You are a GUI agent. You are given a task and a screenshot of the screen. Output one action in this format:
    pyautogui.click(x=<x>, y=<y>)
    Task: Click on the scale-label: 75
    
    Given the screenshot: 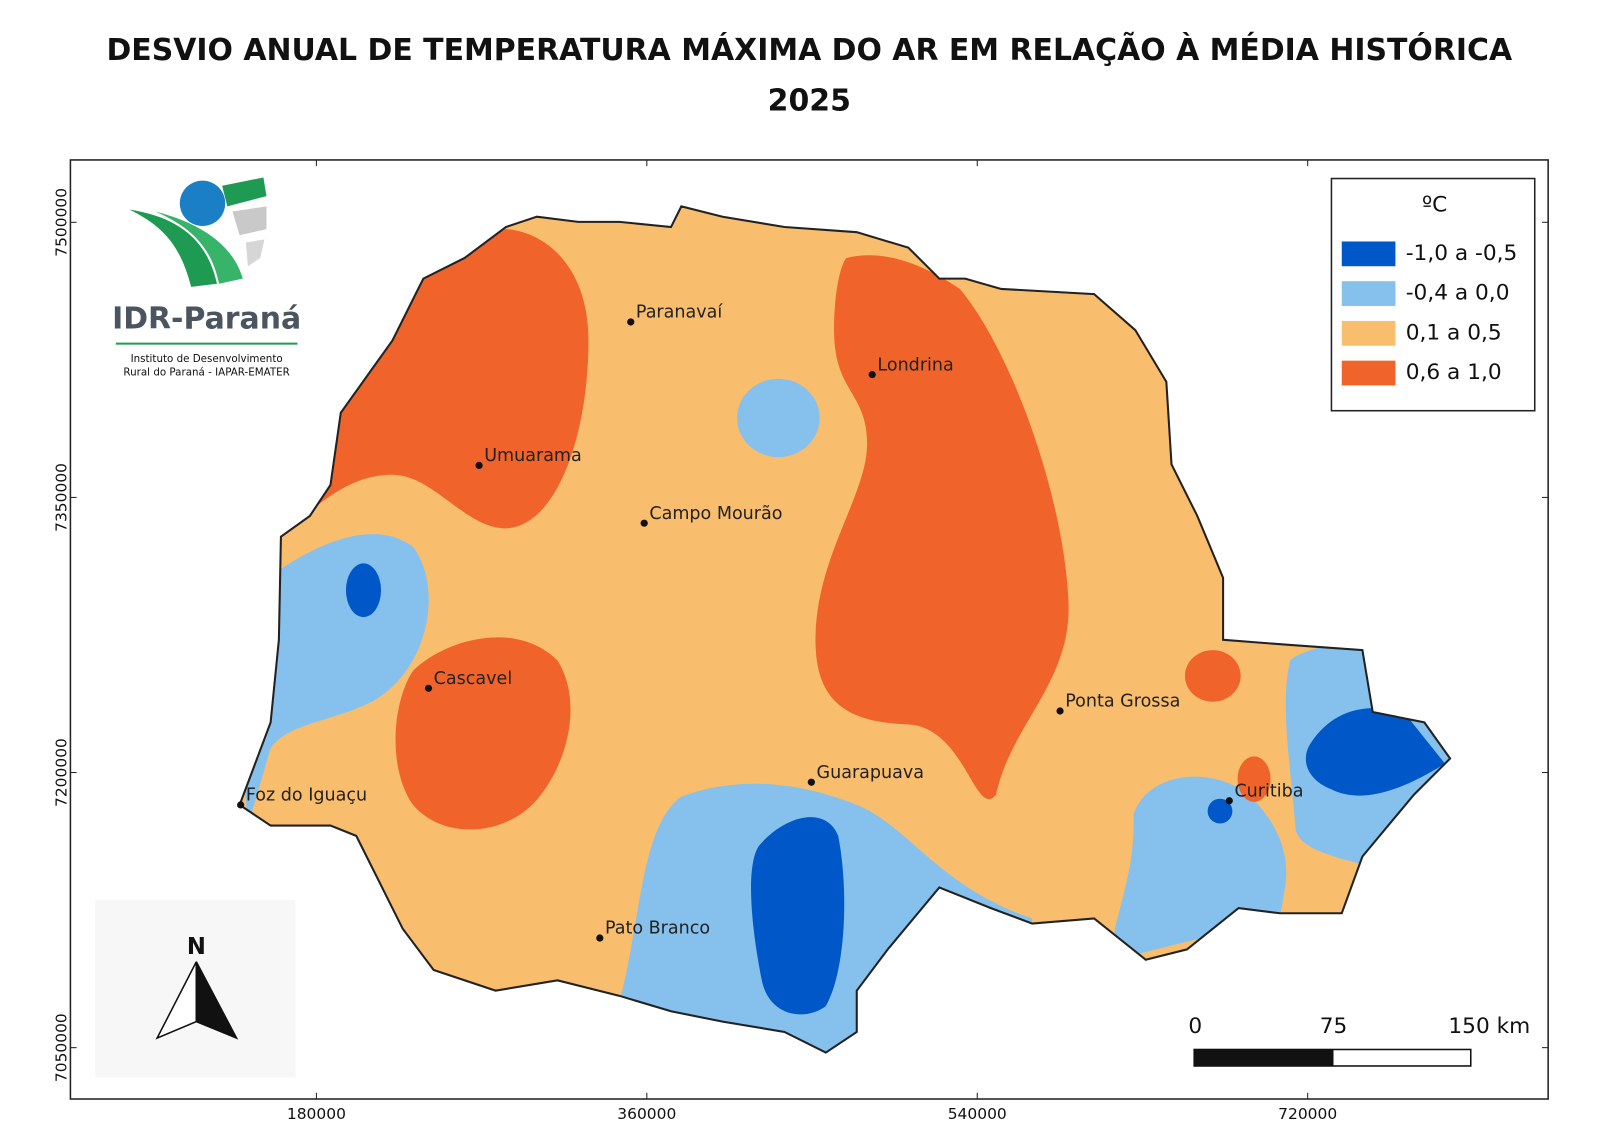 What is the action you would take?
    pyautogui.click(x=1334, y=1026)
    